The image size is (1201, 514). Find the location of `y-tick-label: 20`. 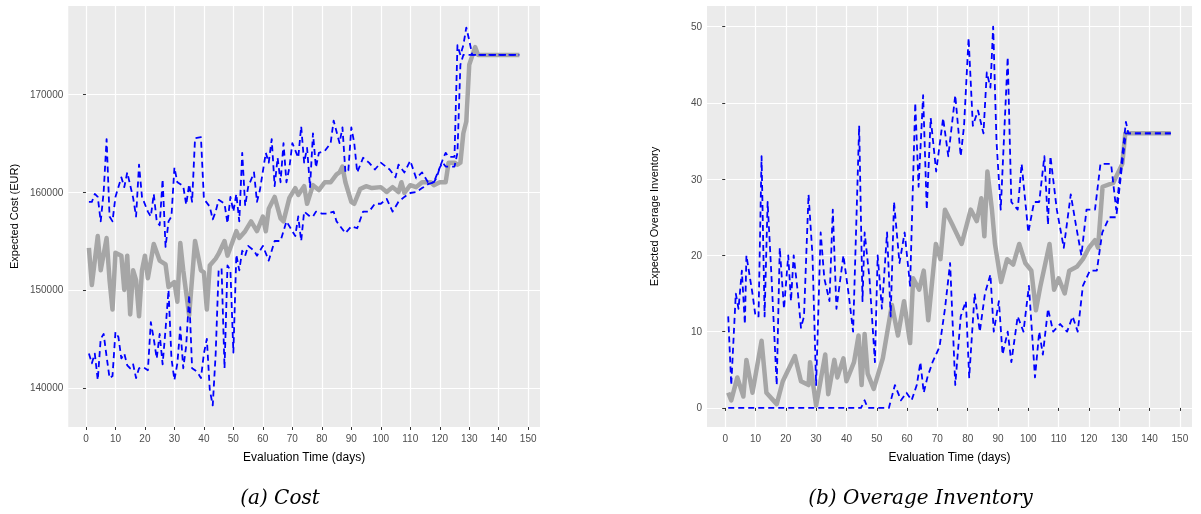

y-tick-label: 20 is located at coordinates (696, 255).